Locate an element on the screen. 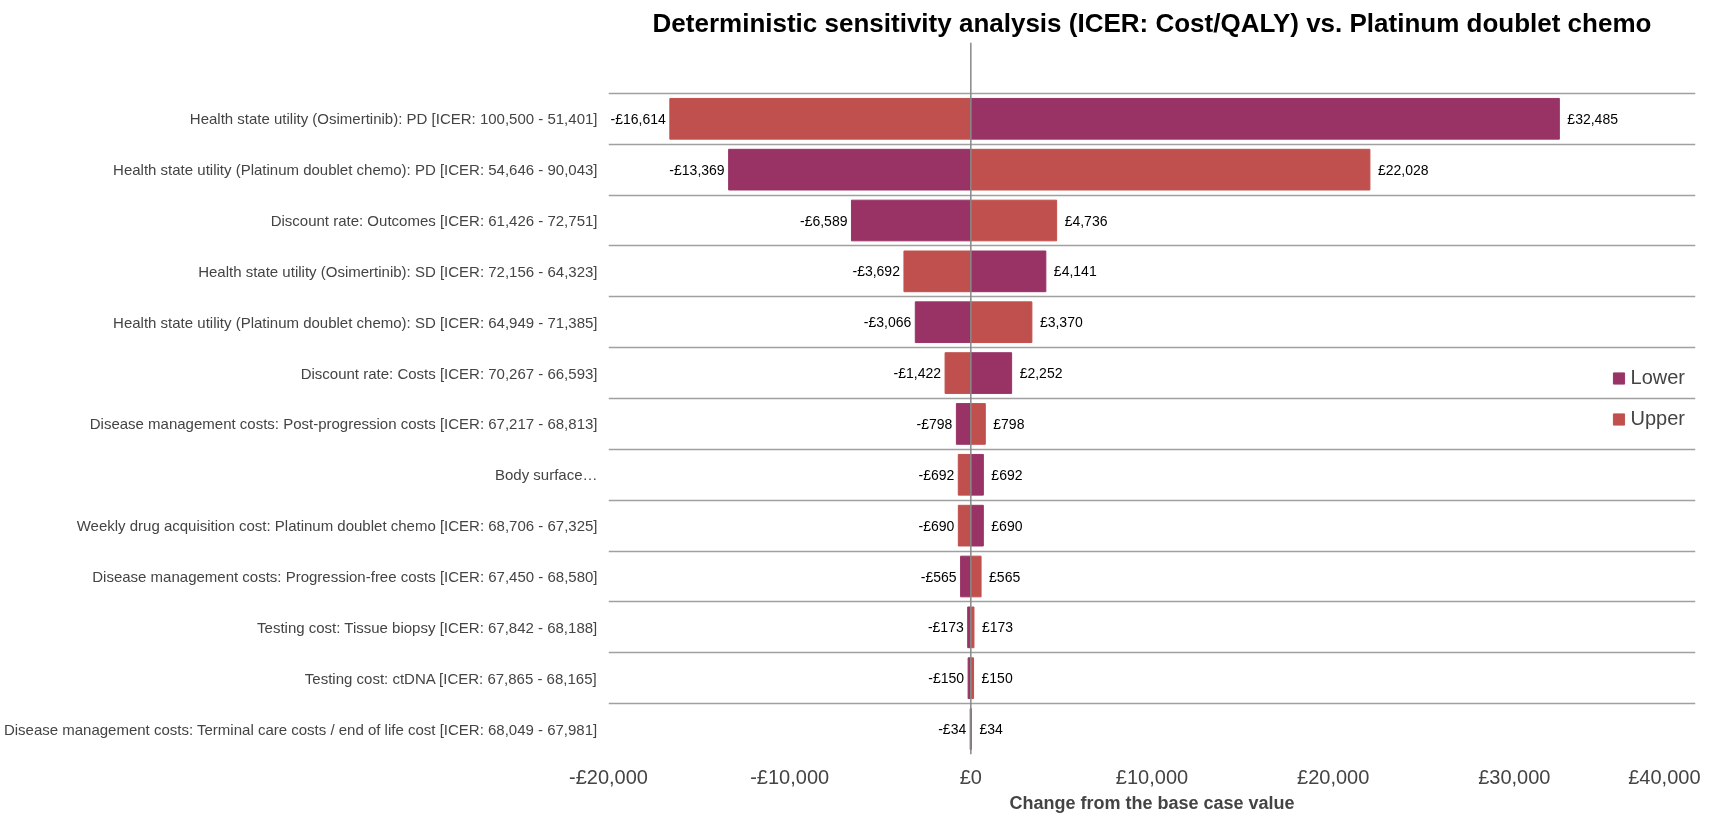 The height and width of the screenshot is (832, 1726). data-label: £690 is located at coordinates (1007, 525).